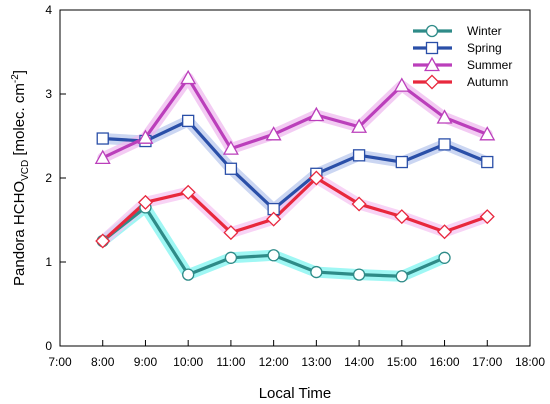 The image size is (550, 404). Describe the element at coordinates (103, 362) in the screenshot. I see `x-tick-label: 8:00` at that location.